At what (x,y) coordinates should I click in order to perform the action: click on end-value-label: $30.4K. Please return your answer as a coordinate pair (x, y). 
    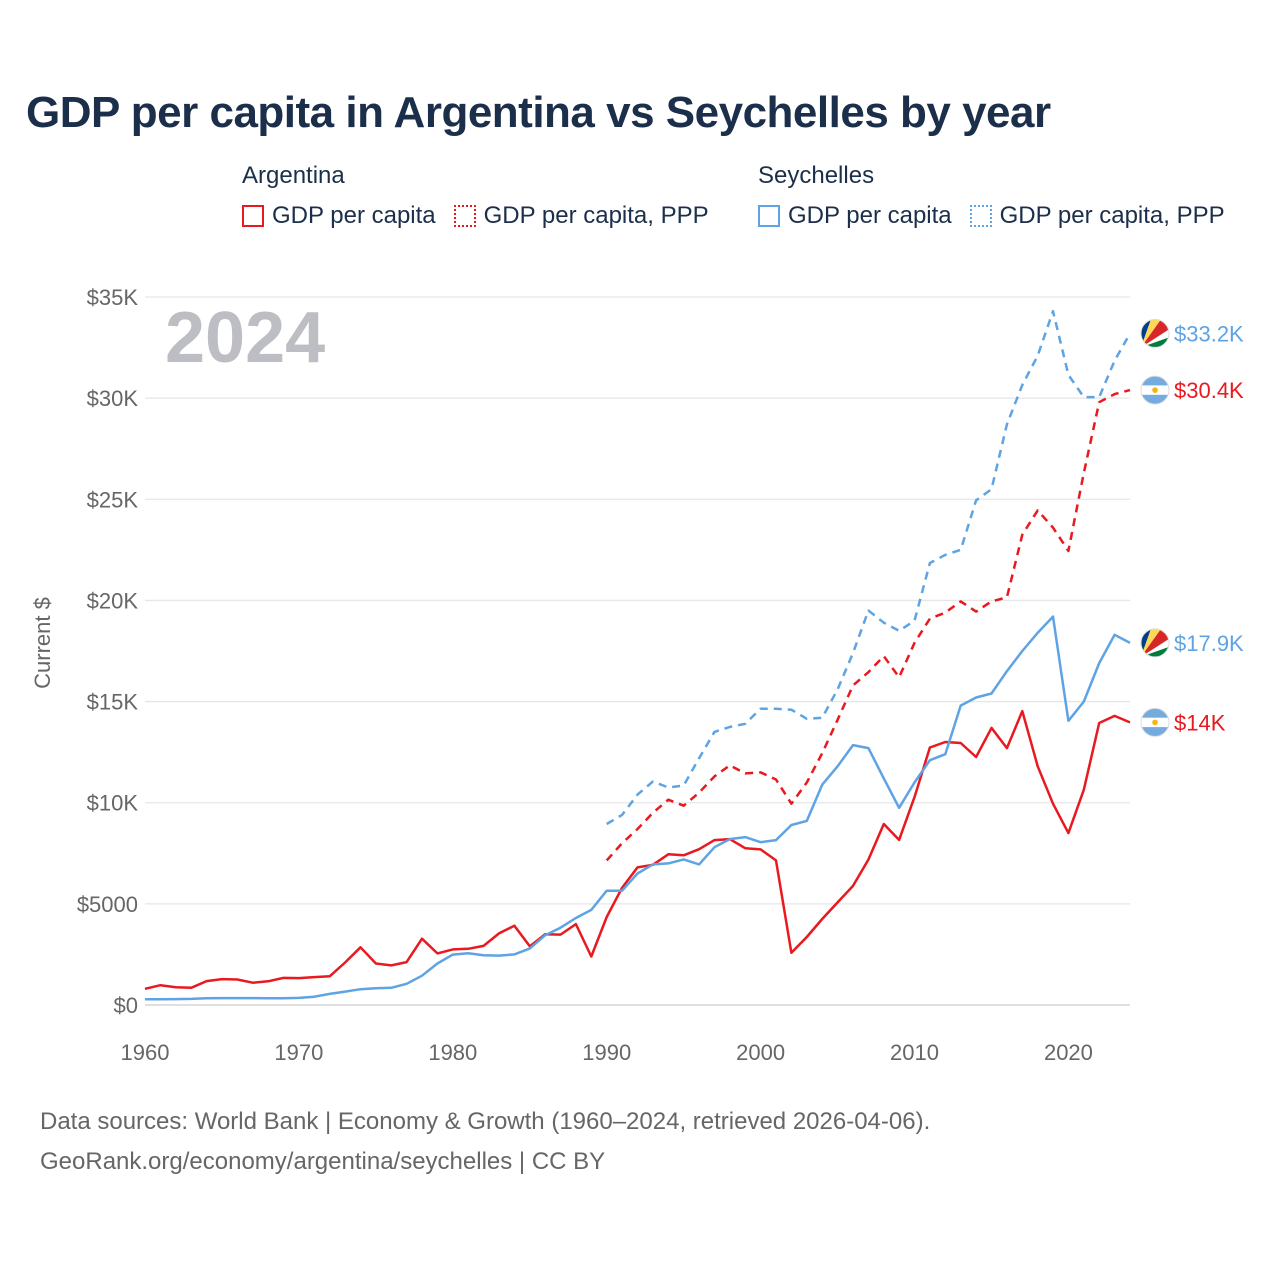
    Looking at the image, I should click on (1209, 390).